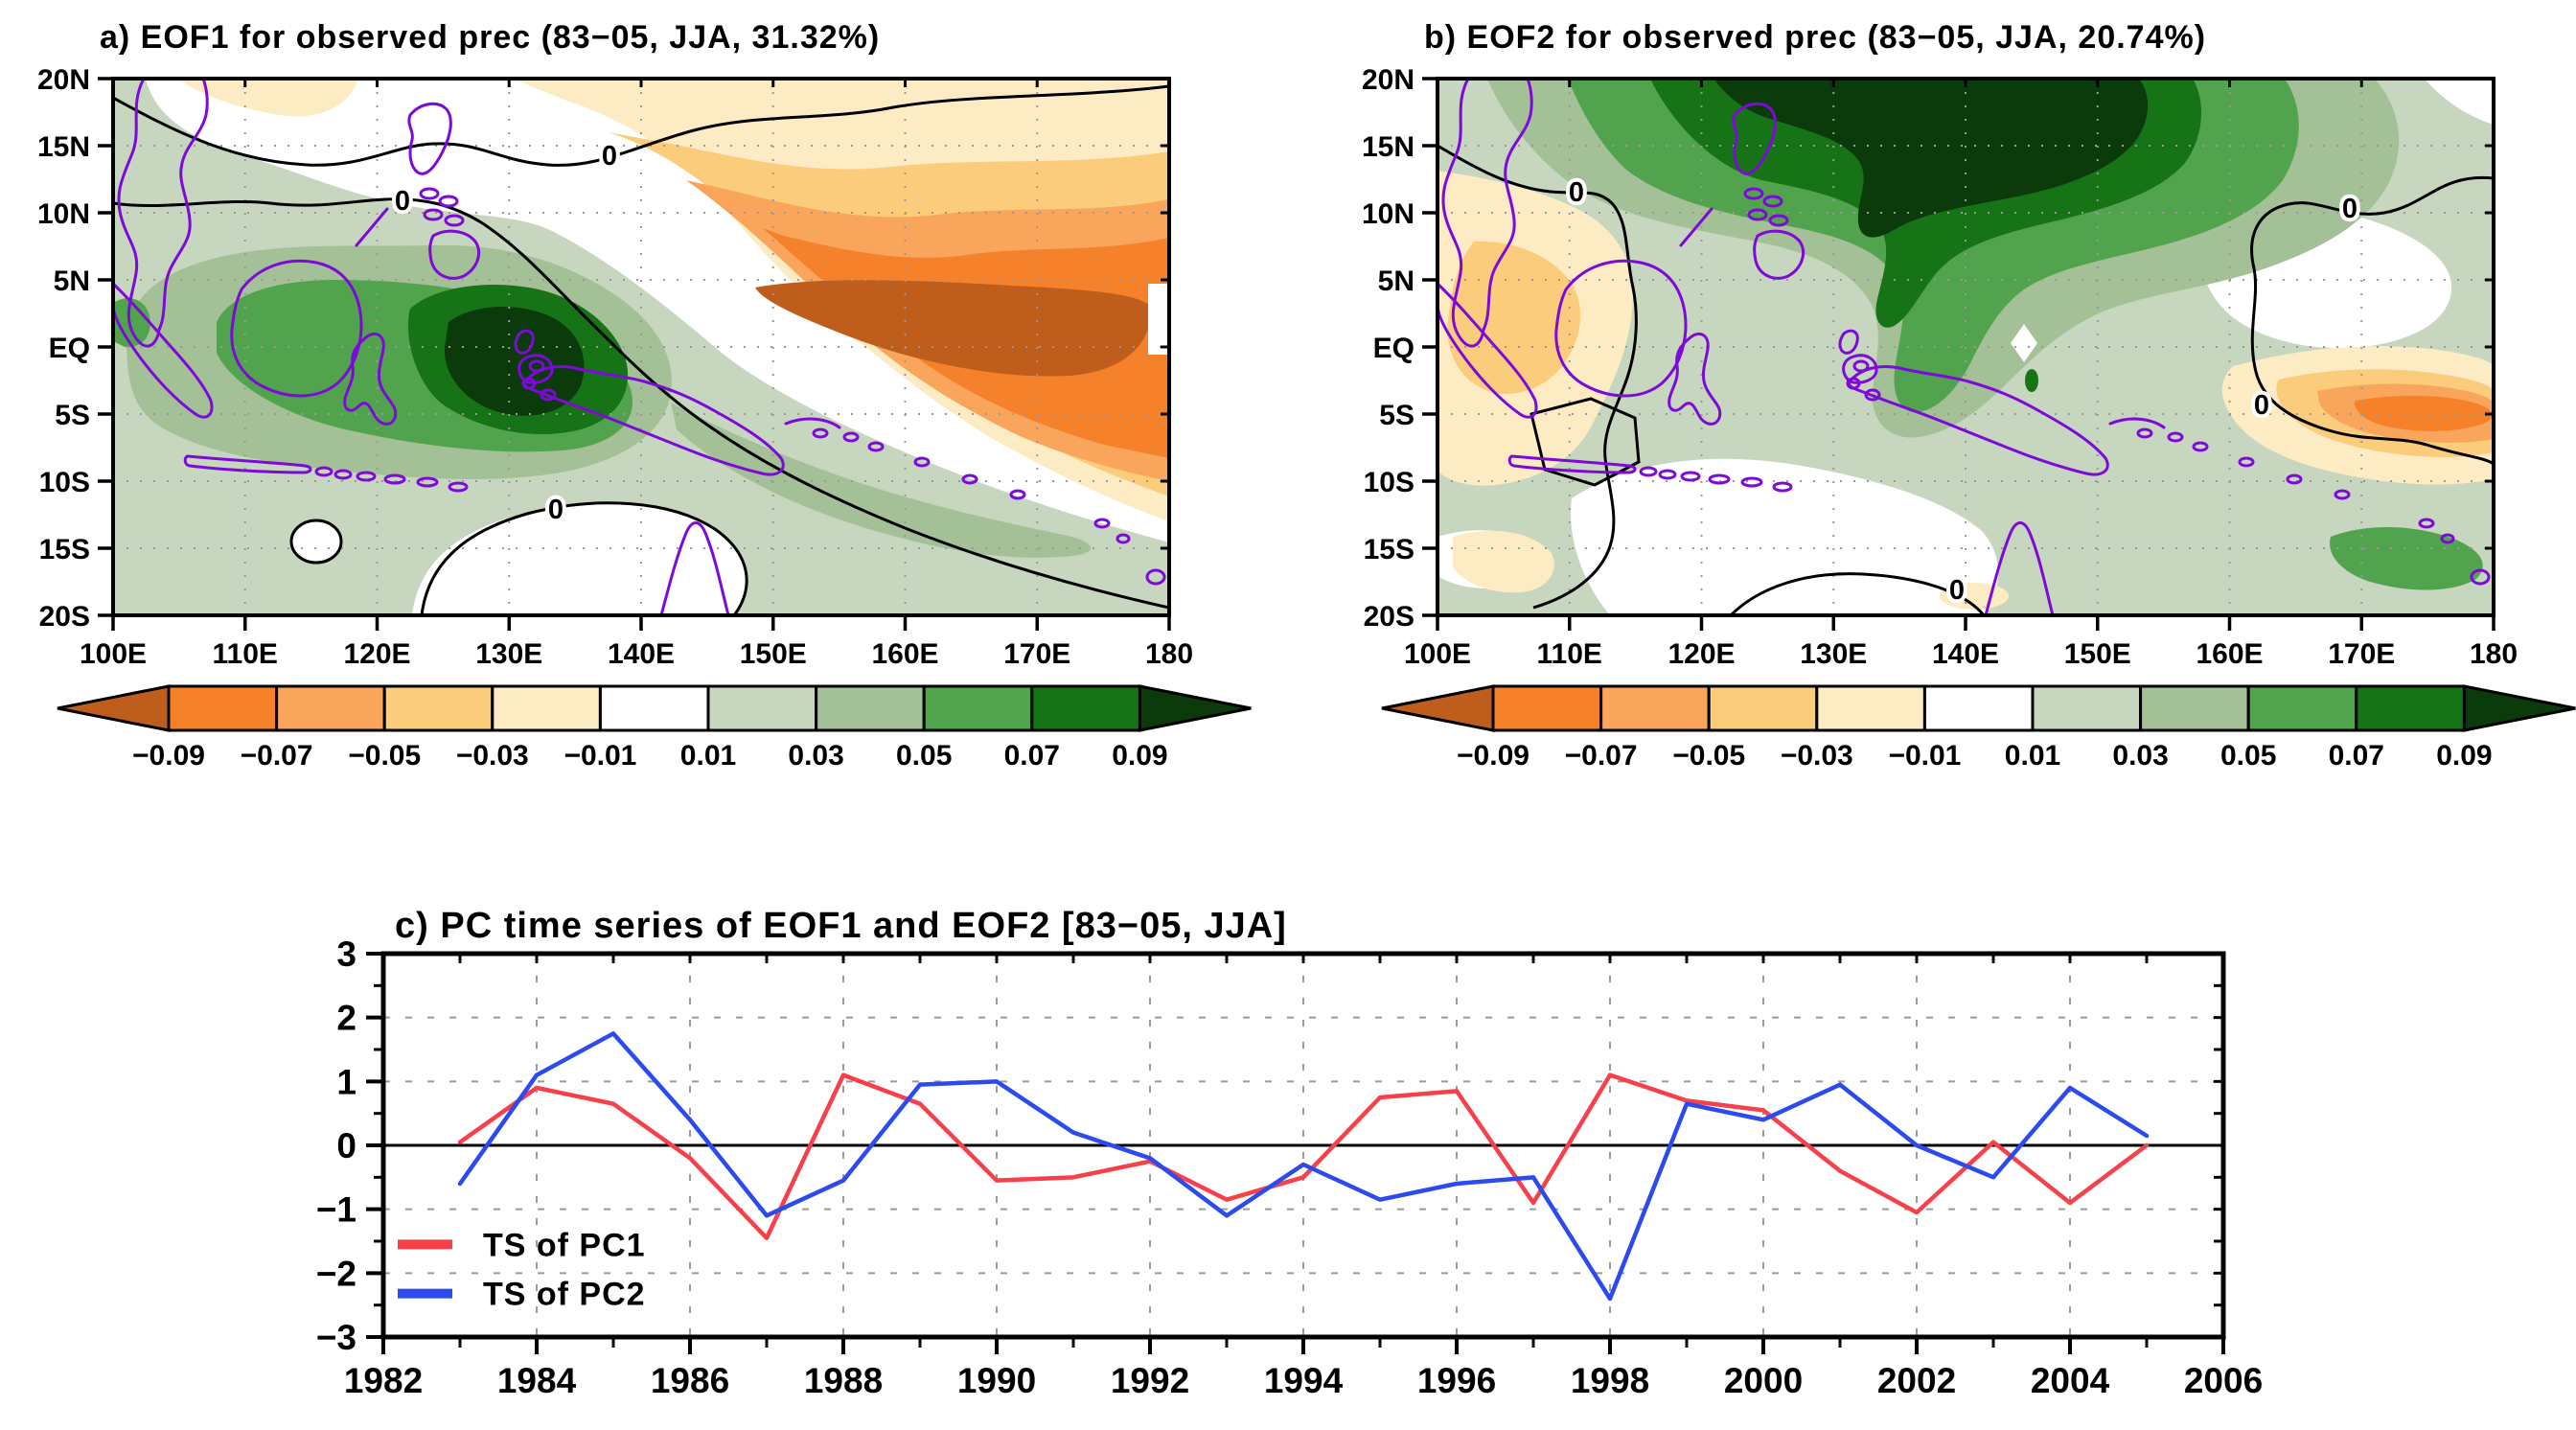 The width and height of the screenshot is (2576, 1430). I want to click on panel_b-y-tick-label: 5S, so click(1396, 416).